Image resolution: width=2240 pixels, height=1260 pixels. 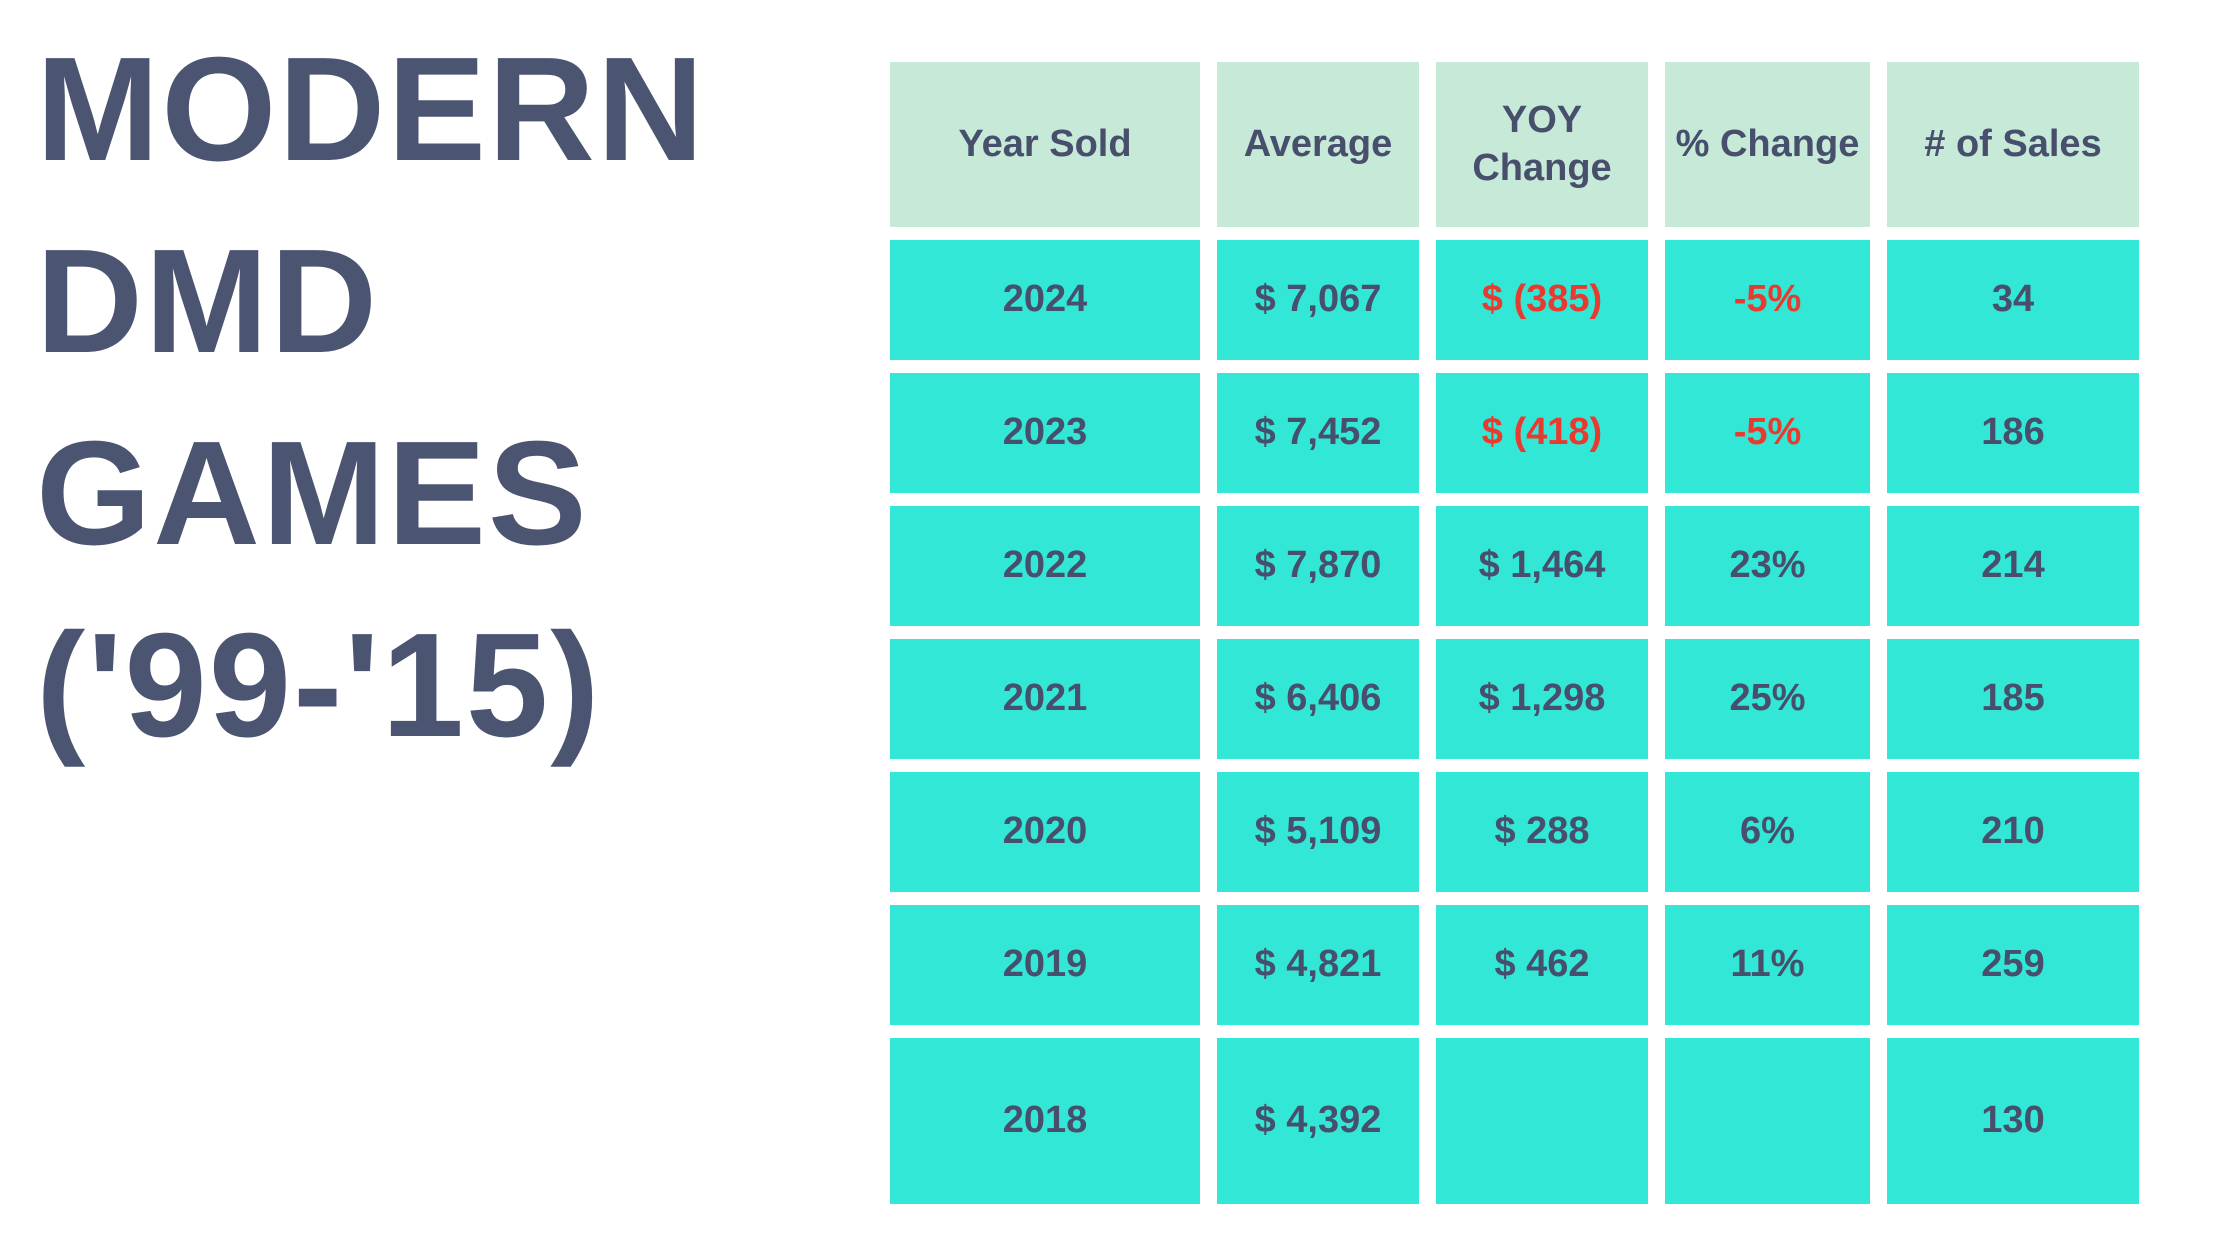 I want to click on page-title-line: GAMES, so click(x=312, y=493).